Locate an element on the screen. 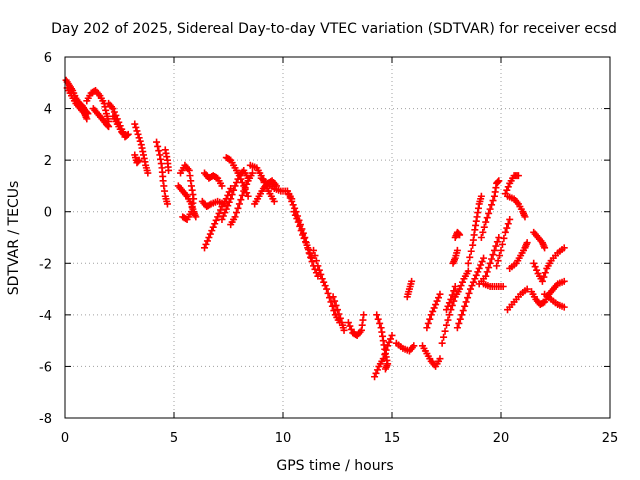 The image size is (640, 480). x-tick-label: 0 is located at coordinates (65, 438).